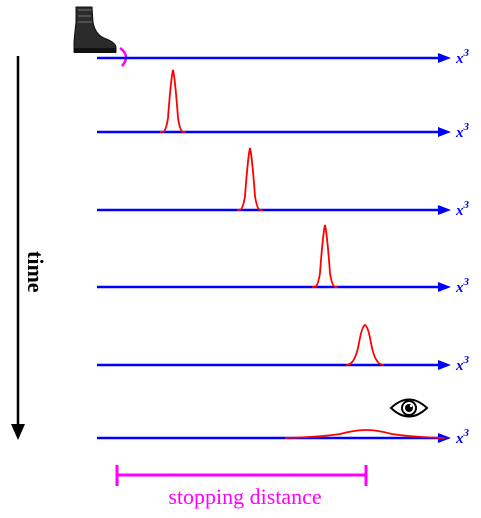 The width and height of the screenshot is (481, 518). Describe the element at coordinates (409, 408) in the screenshot. I see `eye-icon` at that location.